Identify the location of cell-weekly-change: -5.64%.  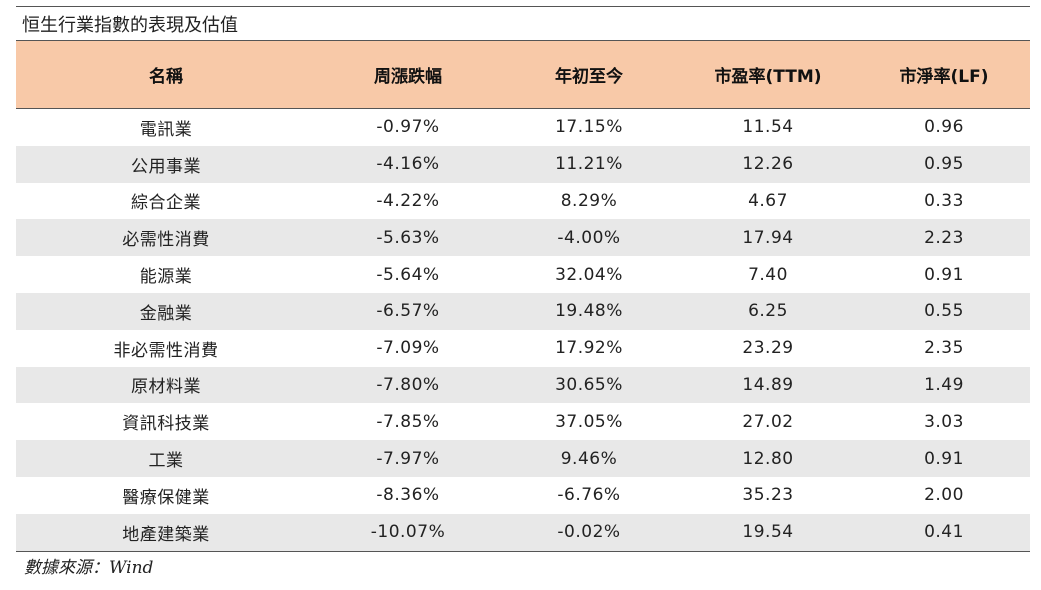
(408, 274).